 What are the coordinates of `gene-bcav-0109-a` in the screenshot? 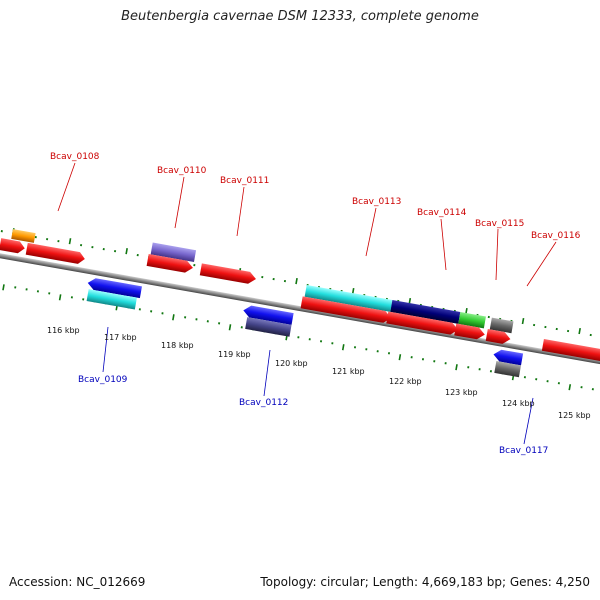 It's located at (114, 288).